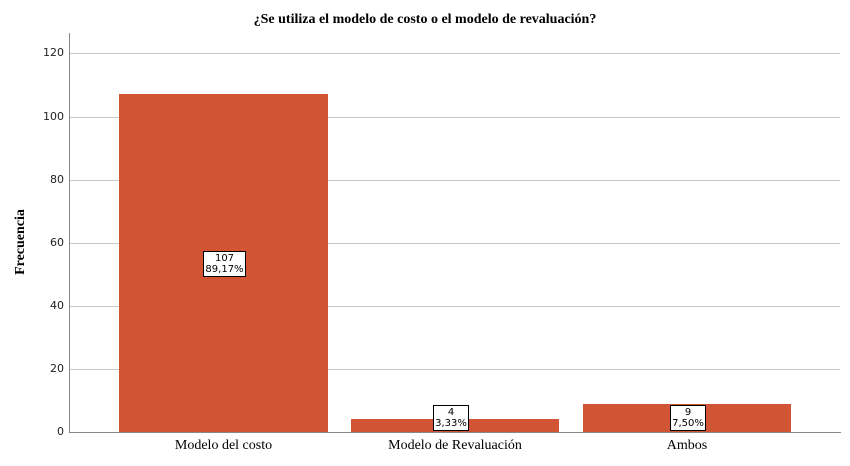  I want to click on percent-label: 7,50%, so click(688, 423).